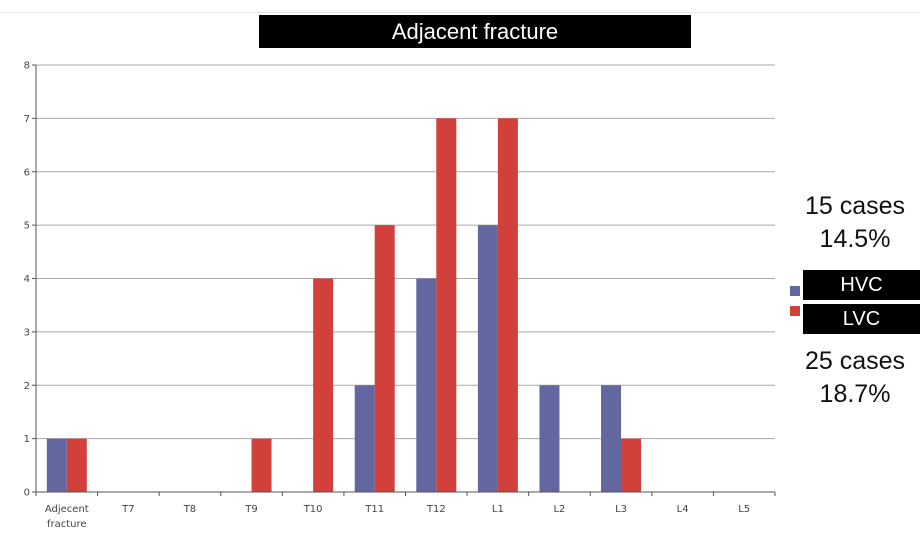  I want to click on xtick-label-l1: L1, so click(498, 509).